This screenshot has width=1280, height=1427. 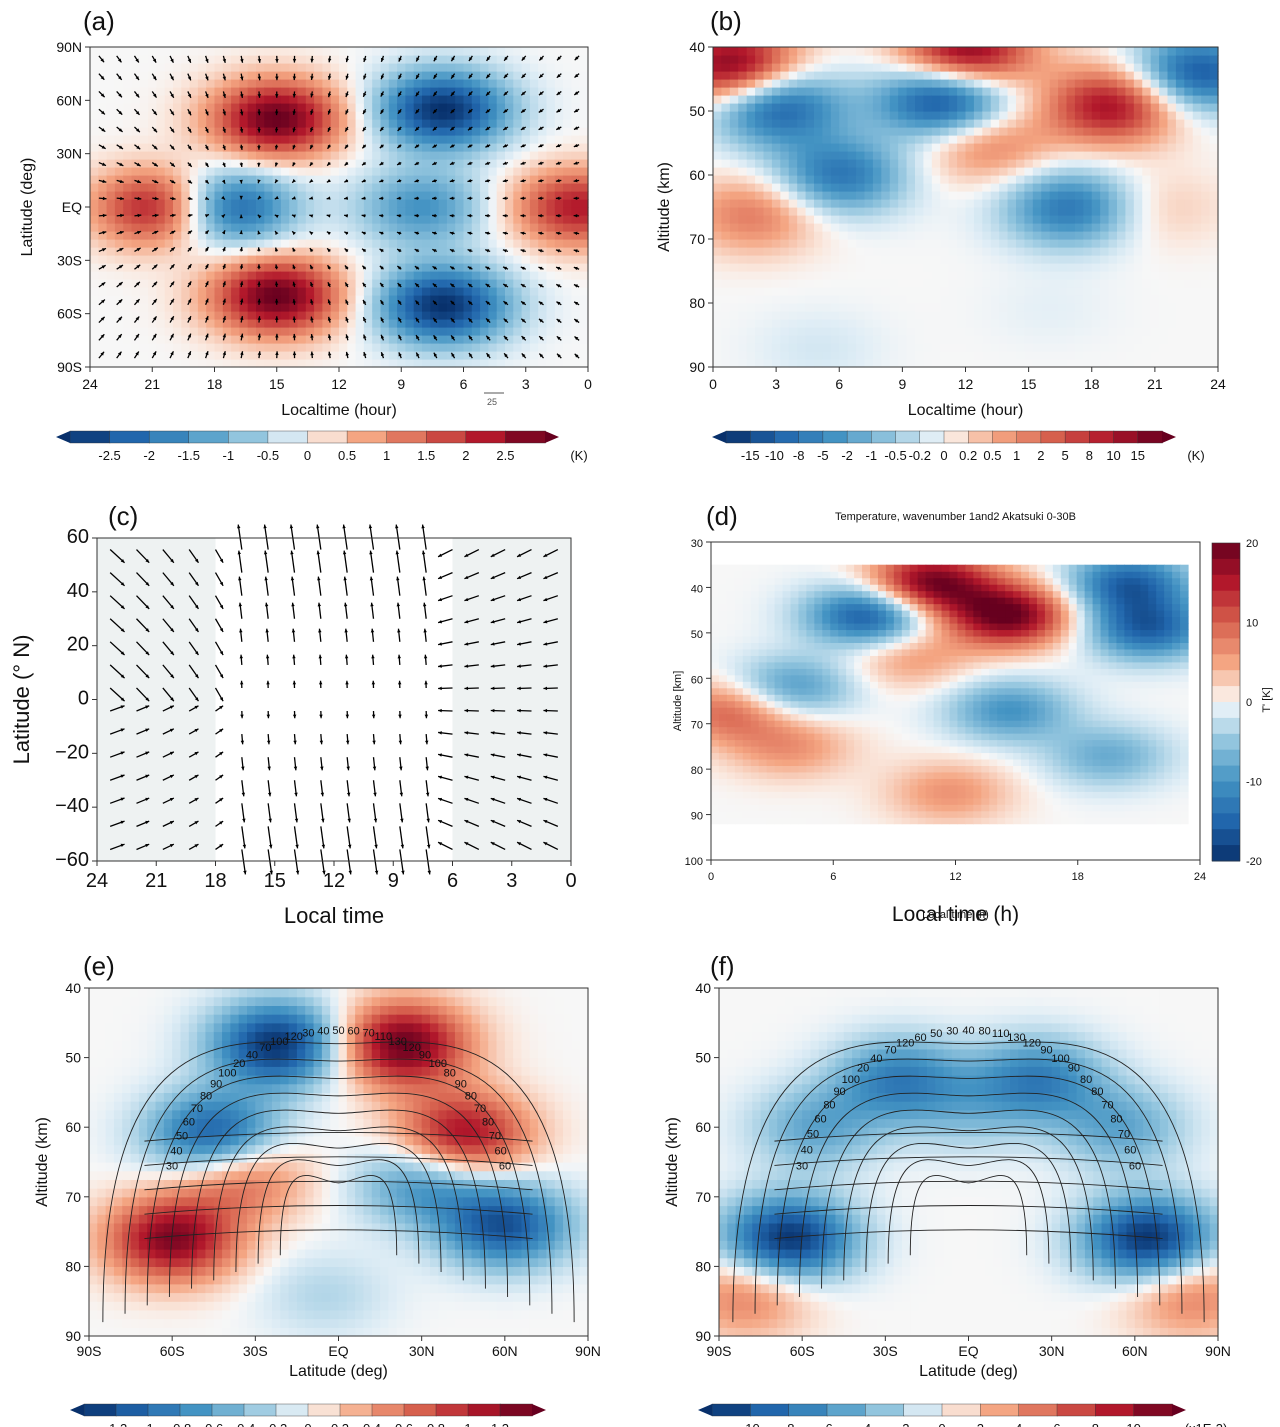 I want to click on colorbar-segment, so click(x=169, y=437).